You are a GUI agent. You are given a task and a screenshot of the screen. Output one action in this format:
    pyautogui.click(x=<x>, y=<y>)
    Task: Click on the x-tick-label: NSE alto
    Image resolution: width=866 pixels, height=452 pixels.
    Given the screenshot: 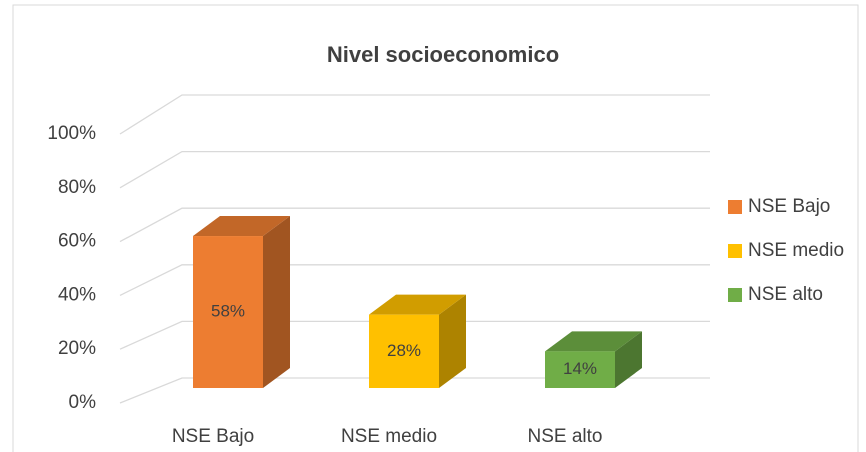 What is the action you would take?
    pyautogui.click(x=565, y=436)
    